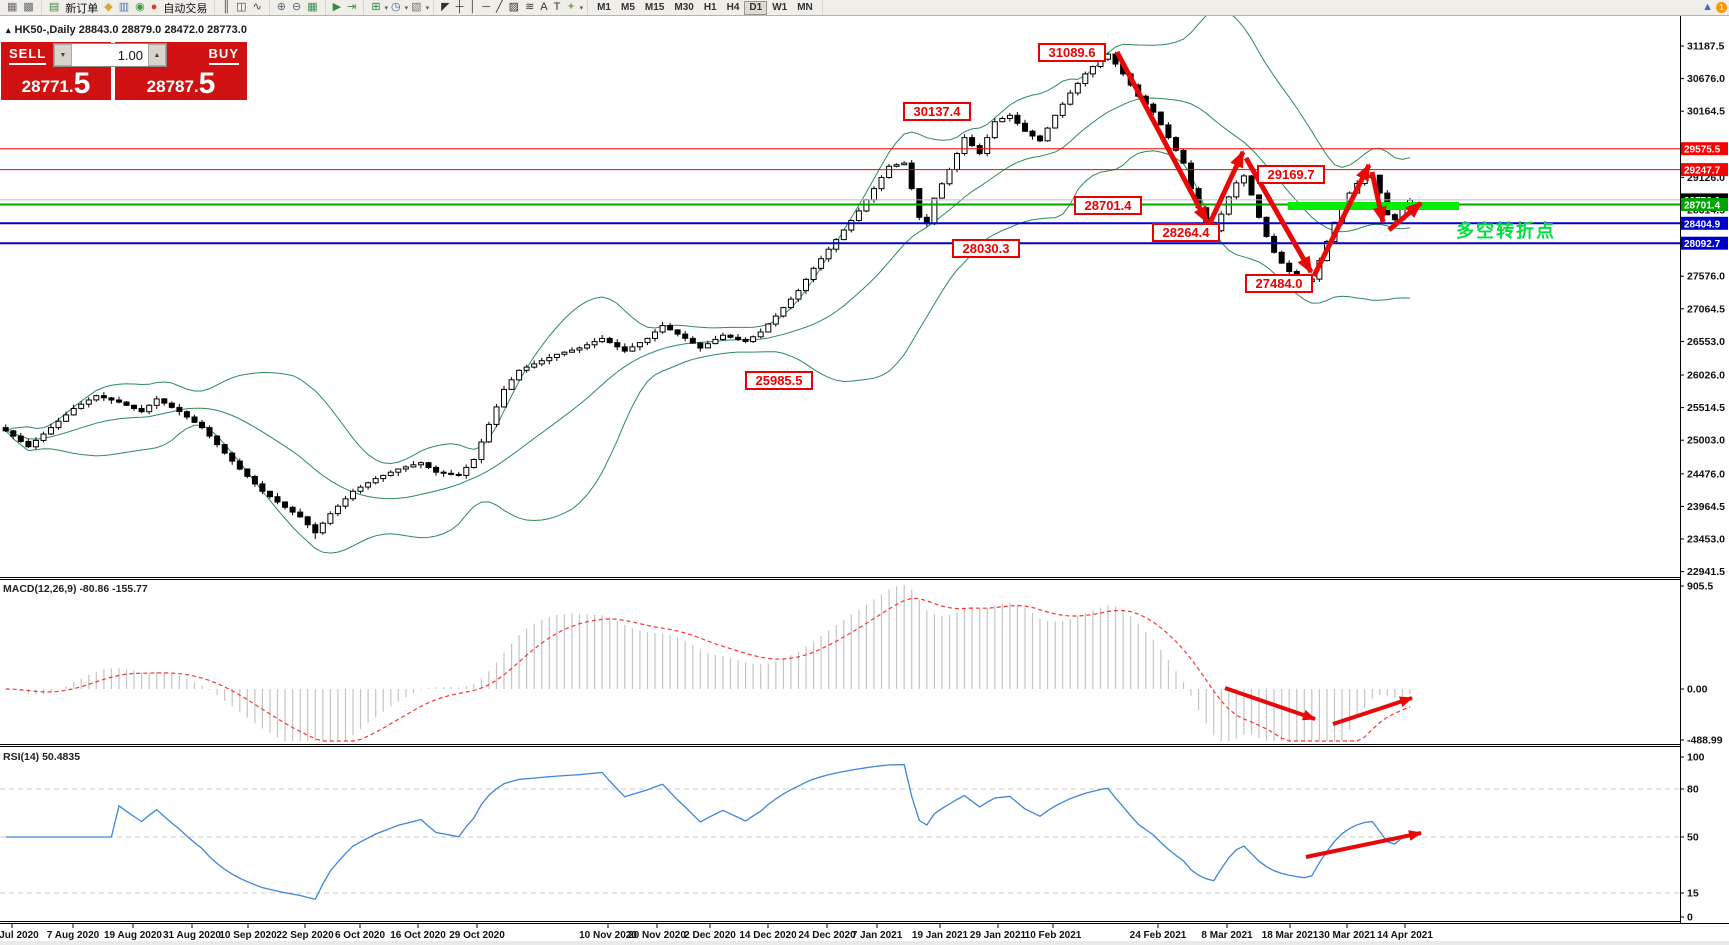 The image size is (1729, 945). Describe the element at coordinates (986, 248) in the screenshot. I see `price-callout: 28030.3` at that location.